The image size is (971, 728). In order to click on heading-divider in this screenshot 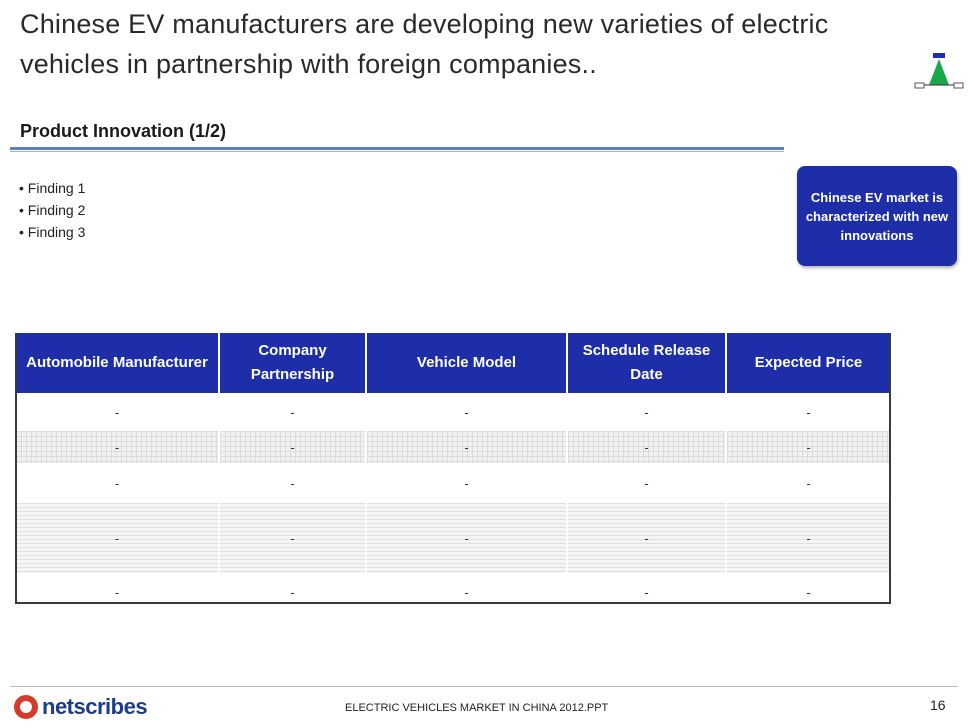, I will do `click(397, 148)`.